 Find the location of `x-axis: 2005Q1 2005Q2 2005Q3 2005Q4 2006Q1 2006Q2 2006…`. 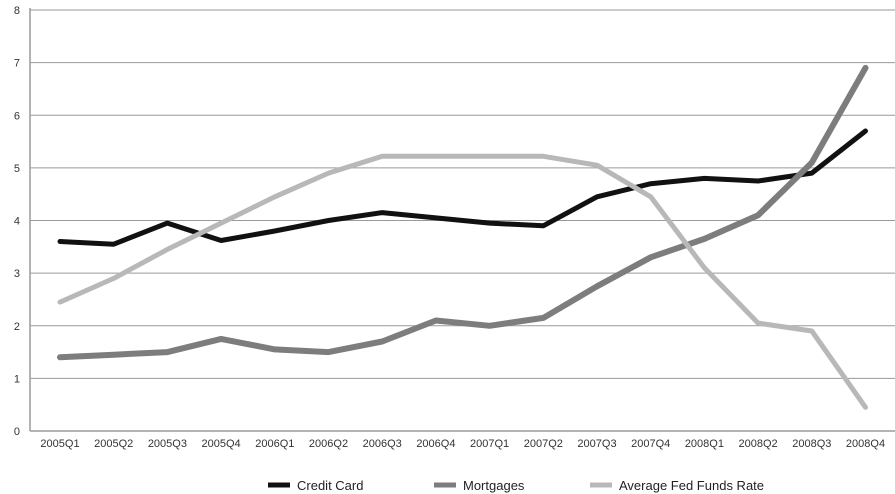

x-axis: 2005Q1 2005Q2 2005Q3 2005Q4 2006Q1 2006Q2 2006… is located at coordinates (462, 444).